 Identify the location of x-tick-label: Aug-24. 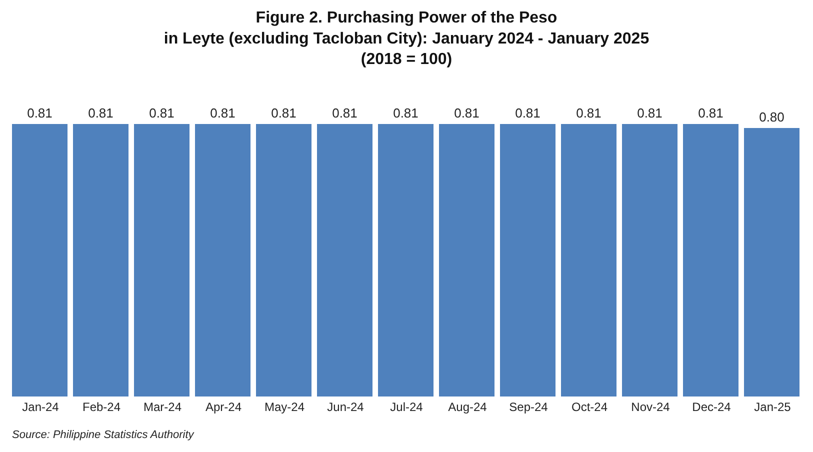
(468, 407).